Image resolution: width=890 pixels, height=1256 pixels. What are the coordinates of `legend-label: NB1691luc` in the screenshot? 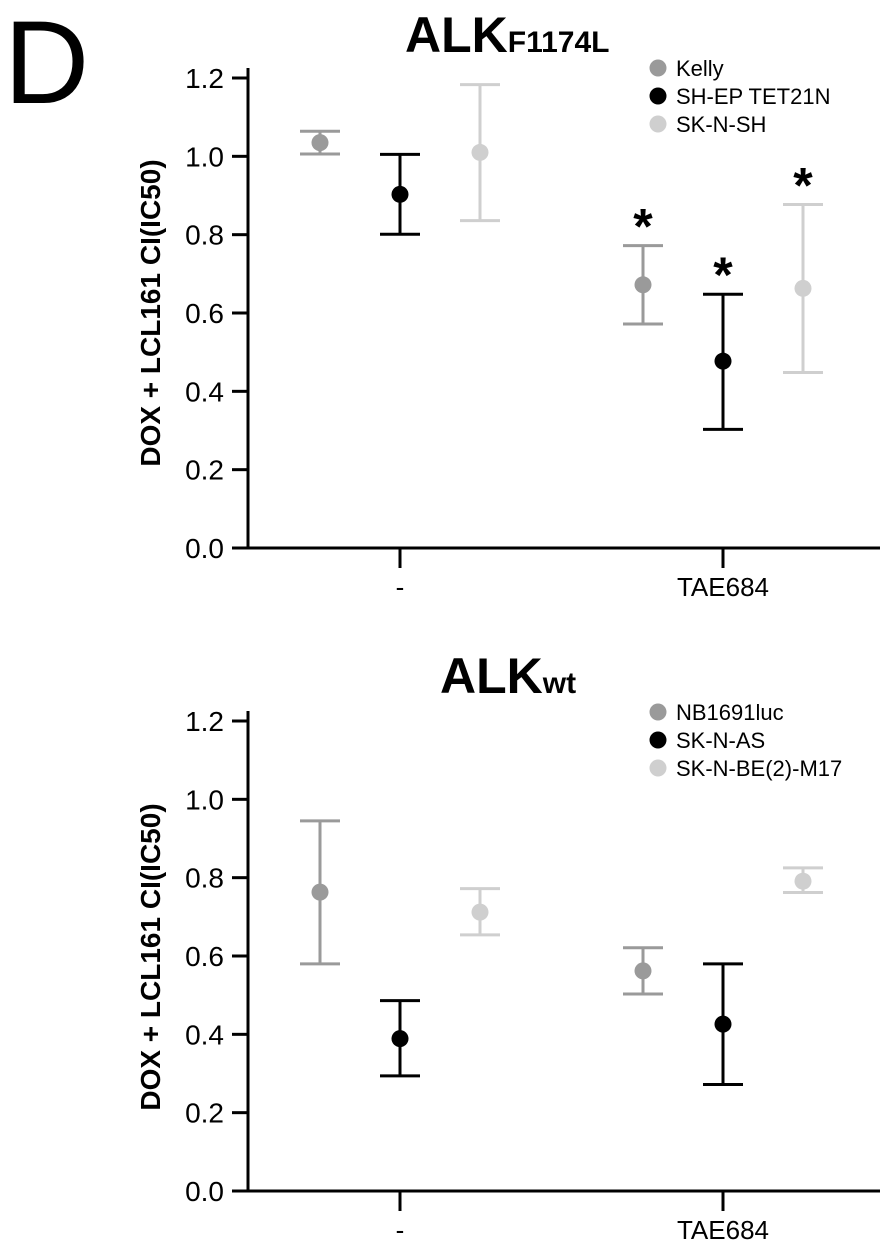 It's located at (730, 712).